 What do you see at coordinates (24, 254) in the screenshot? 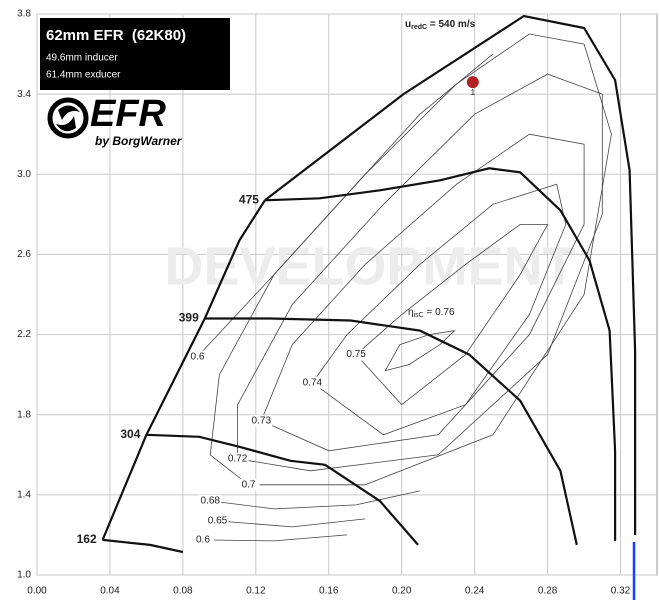
I see `y-tick-label: 2.6` at bounding box center [24, 254].